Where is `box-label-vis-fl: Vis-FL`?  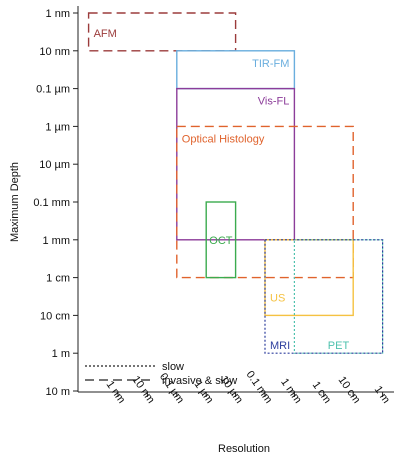 box-label-vis-fl: Vis-FL is located at coordinates (274, 102).